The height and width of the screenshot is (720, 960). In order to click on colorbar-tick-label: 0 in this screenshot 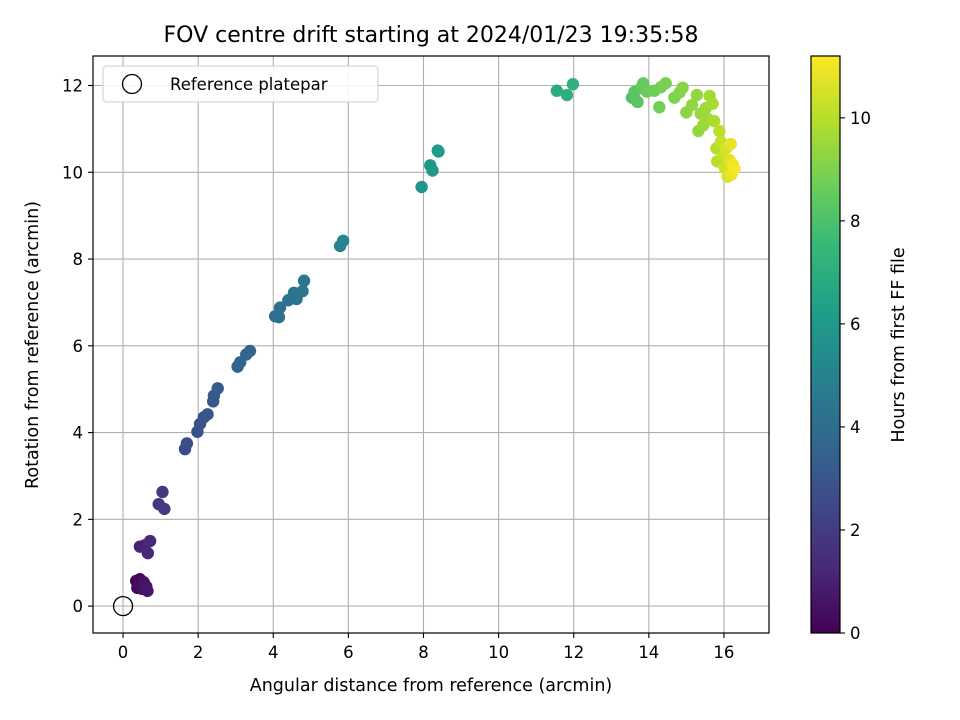, I will do `click(855, 633)`.